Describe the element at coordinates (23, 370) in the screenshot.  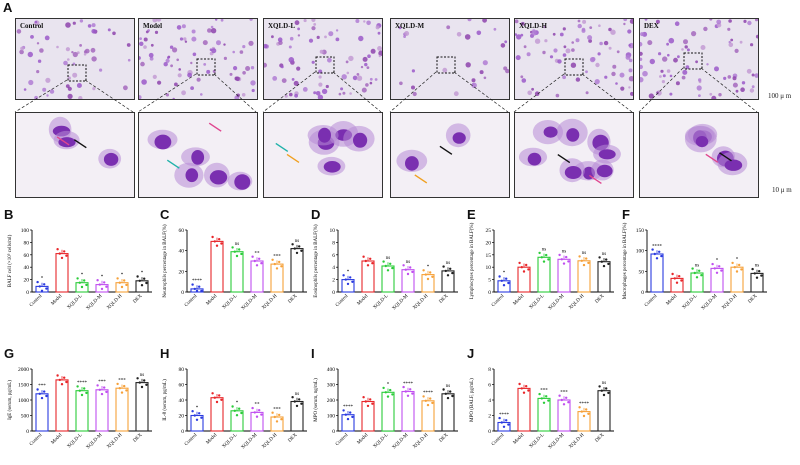
I see `ytick-label: 2000` at that location.